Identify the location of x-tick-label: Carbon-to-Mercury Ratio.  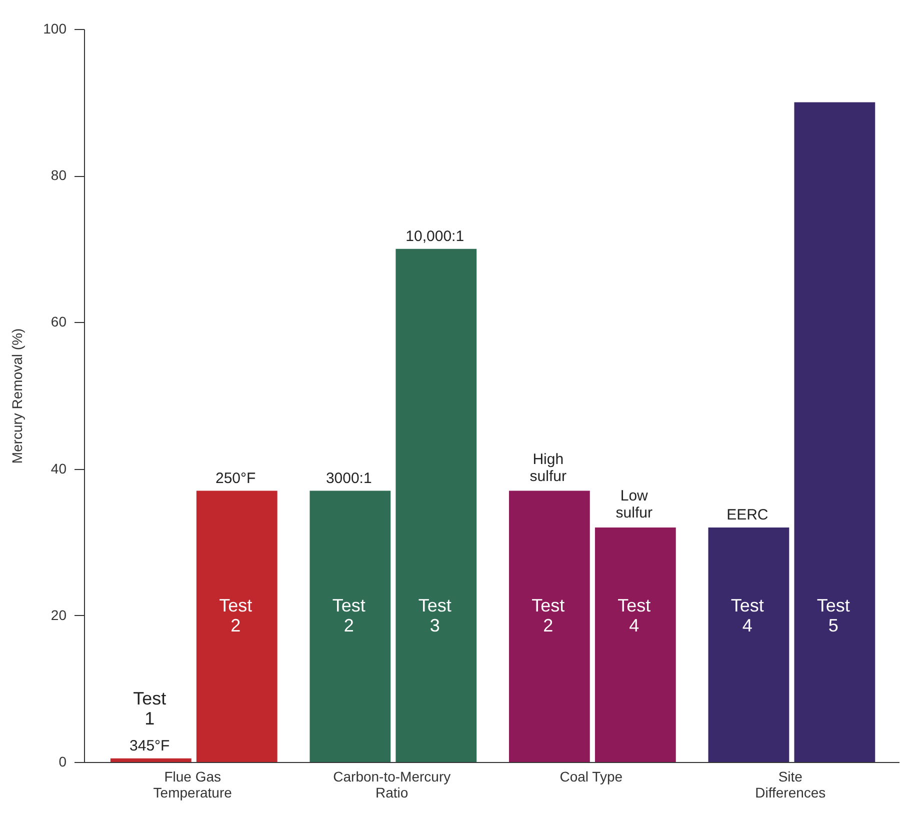
(392, 784).